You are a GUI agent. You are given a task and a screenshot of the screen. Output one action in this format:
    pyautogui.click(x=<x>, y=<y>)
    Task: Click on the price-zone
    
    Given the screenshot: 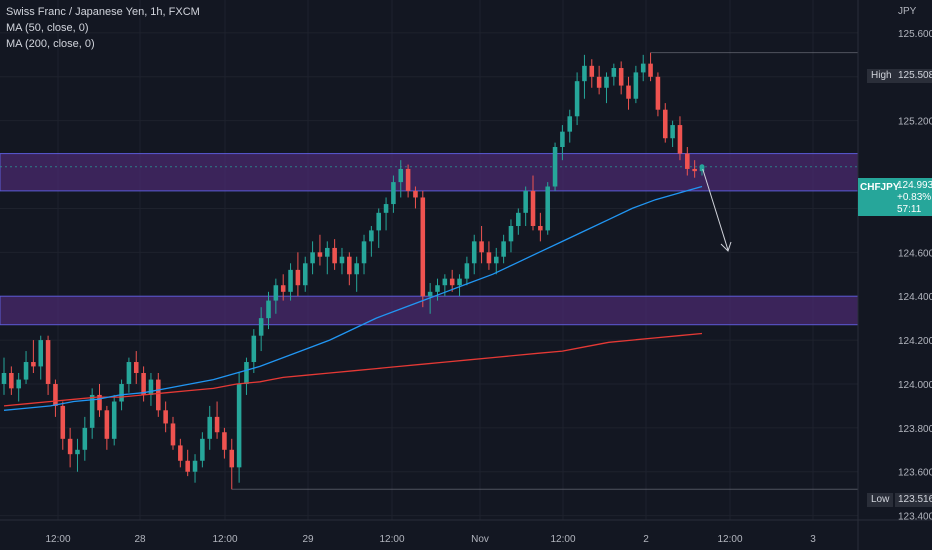 What is the action you would take?
    pyautogui.click(x=429, y=172)
    